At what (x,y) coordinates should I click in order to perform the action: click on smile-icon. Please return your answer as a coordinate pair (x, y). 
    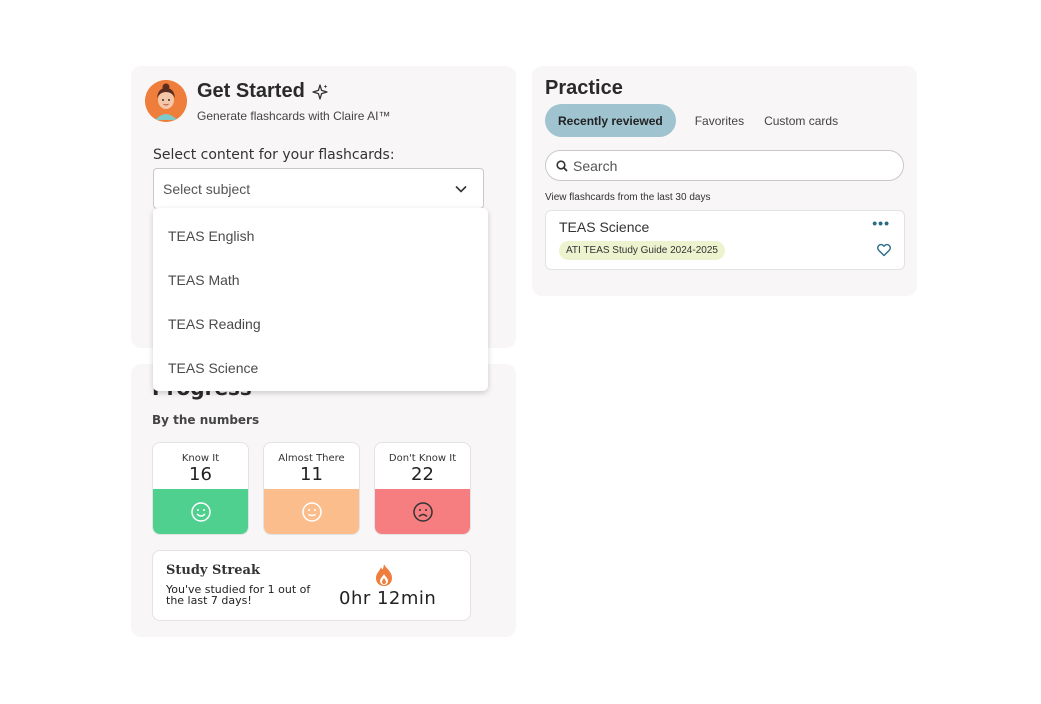
    Looking at the image, I should click on (200, 511).